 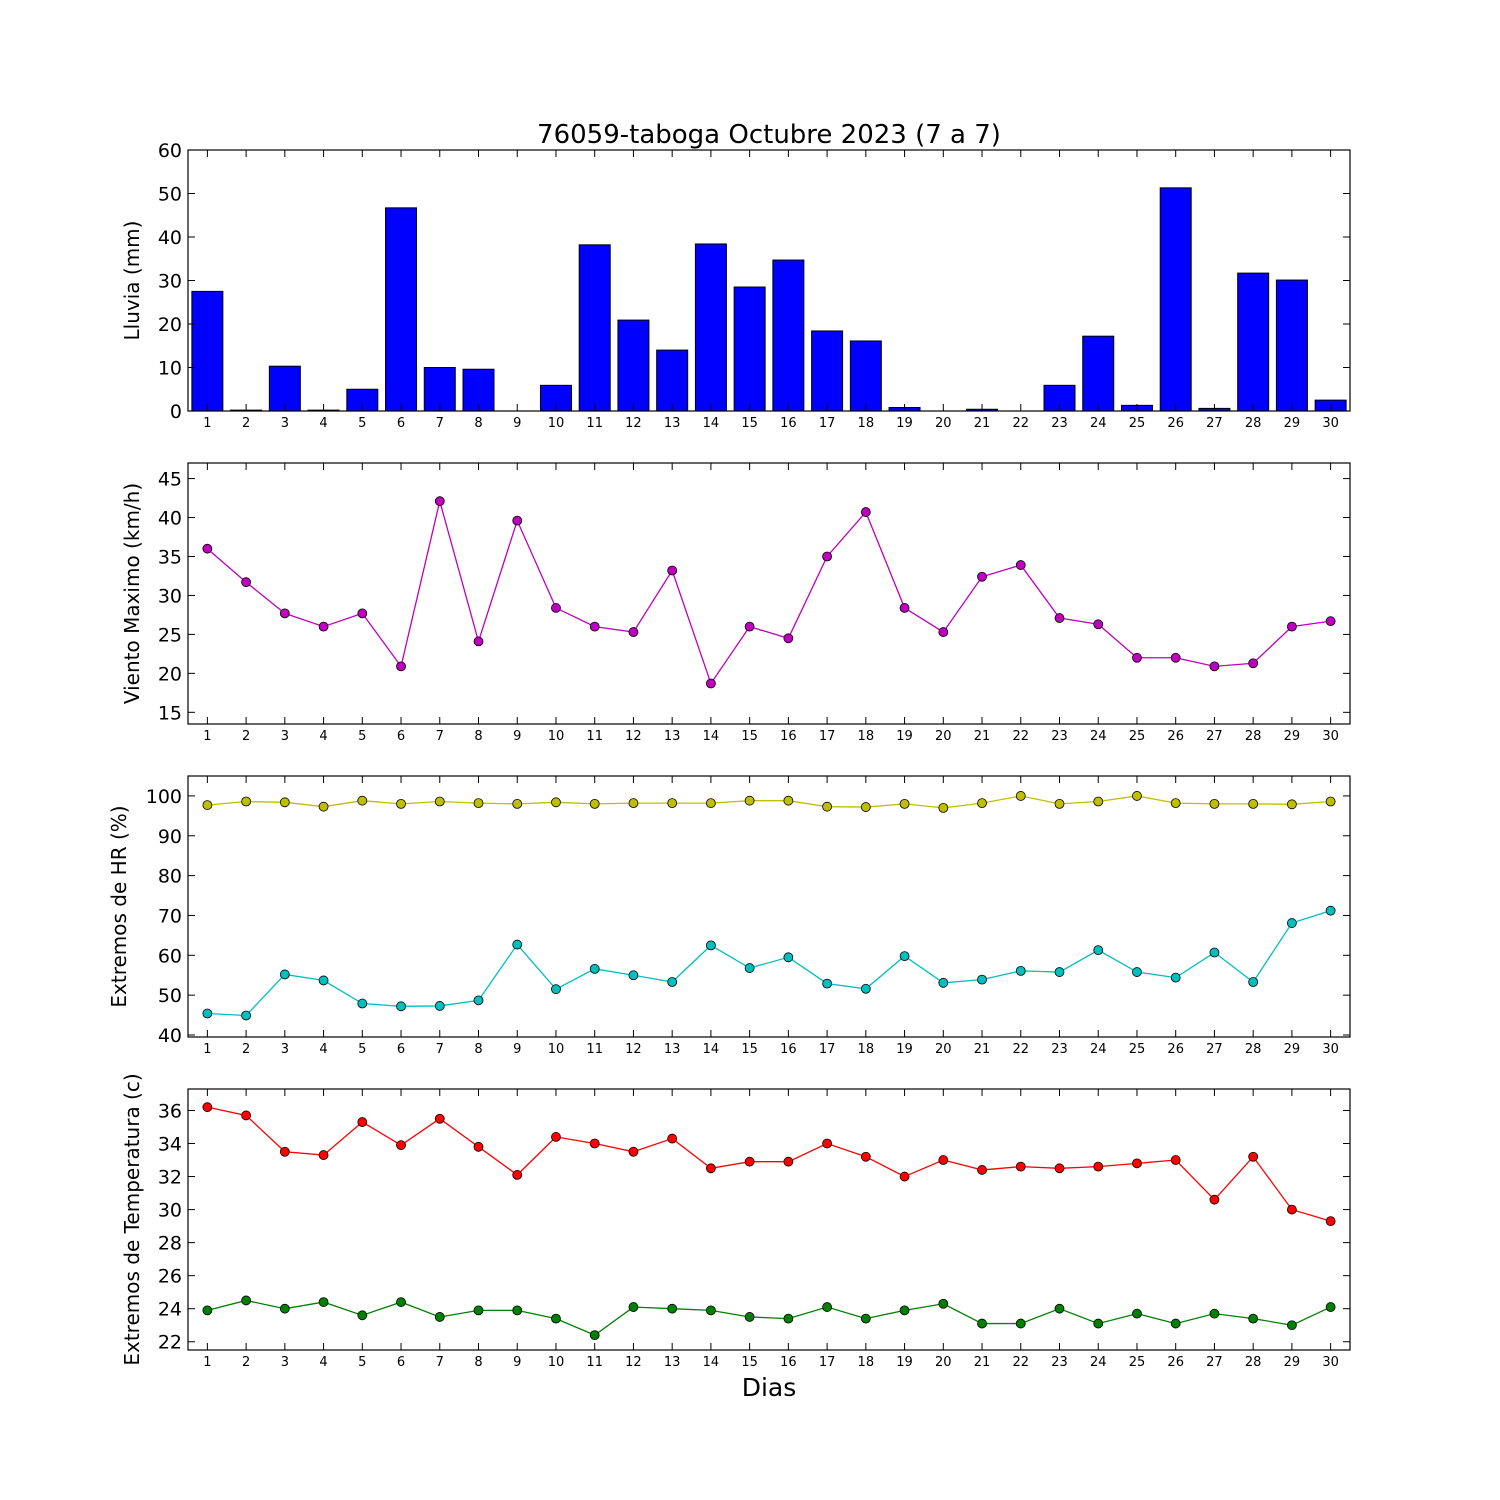 I want to click on rain-xtick-label: 29, so click(x=1292, y=423).